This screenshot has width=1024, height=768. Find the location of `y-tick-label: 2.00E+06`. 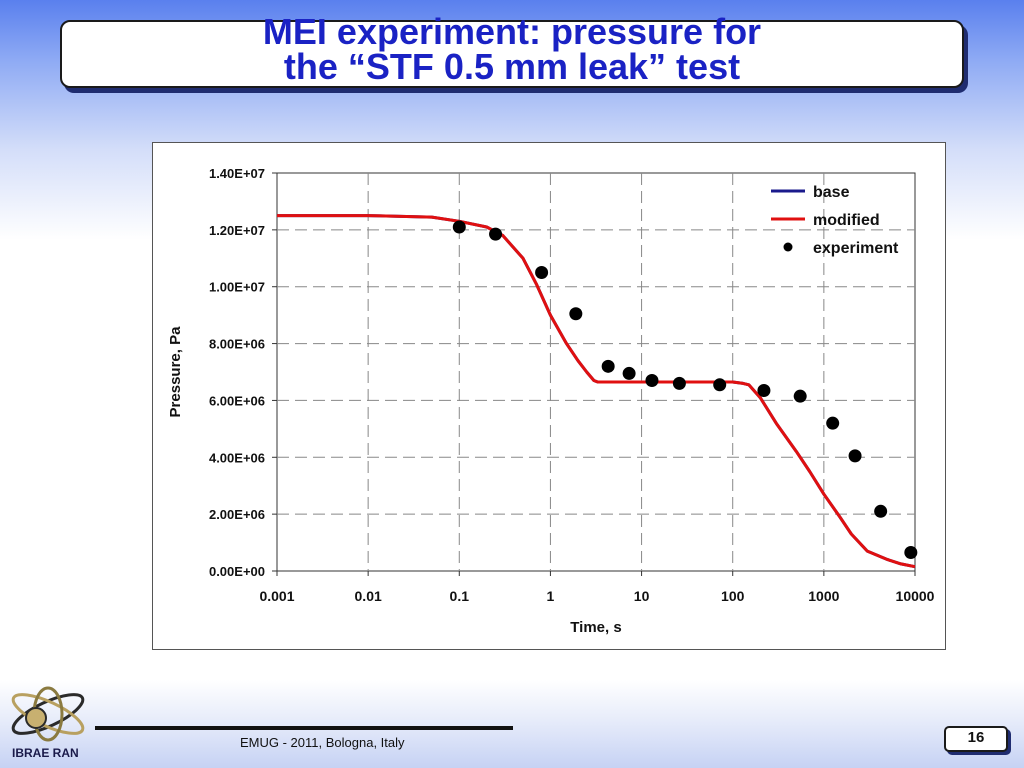

y-tick-label: 2.00E+06 is located at coordinates (237, 514).